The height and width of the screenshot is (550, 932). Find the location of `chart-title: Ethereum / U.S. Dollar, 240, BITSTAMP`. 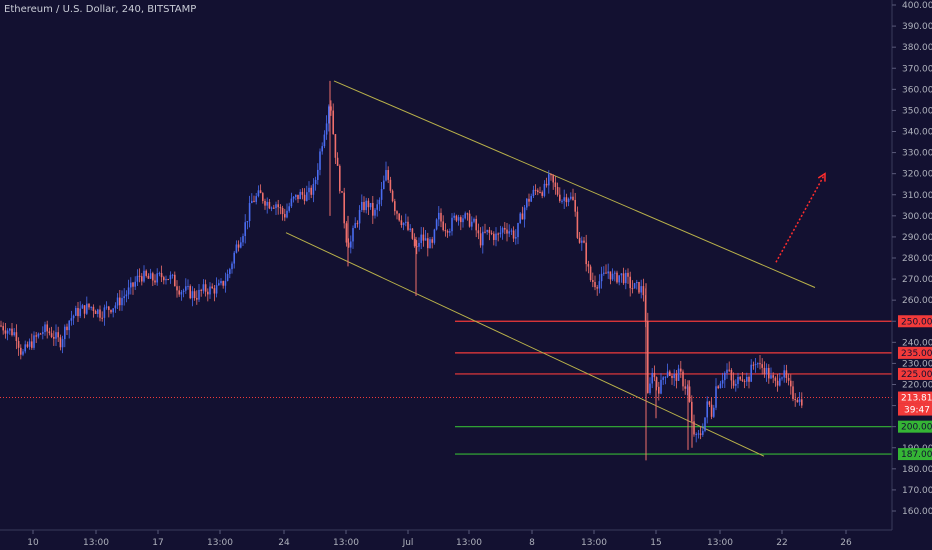

chart-title: Ethereum / U.S. Dollar, 240, BITSTAMP is located at coordinates (100, 9).